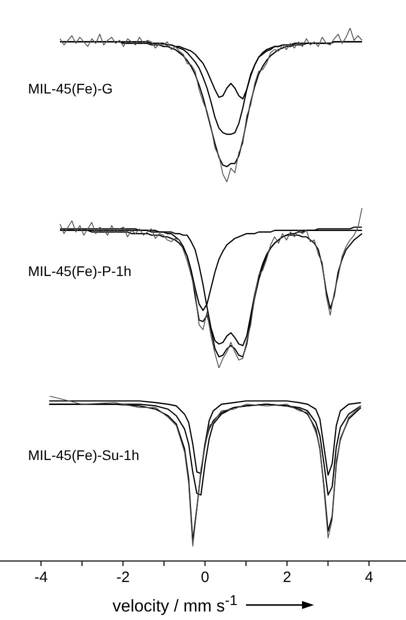  Describe the element at coordinates (175, 605) in the screenshot. I see `x-axis-title: velocity / mm s$^{-1}$` at that location.